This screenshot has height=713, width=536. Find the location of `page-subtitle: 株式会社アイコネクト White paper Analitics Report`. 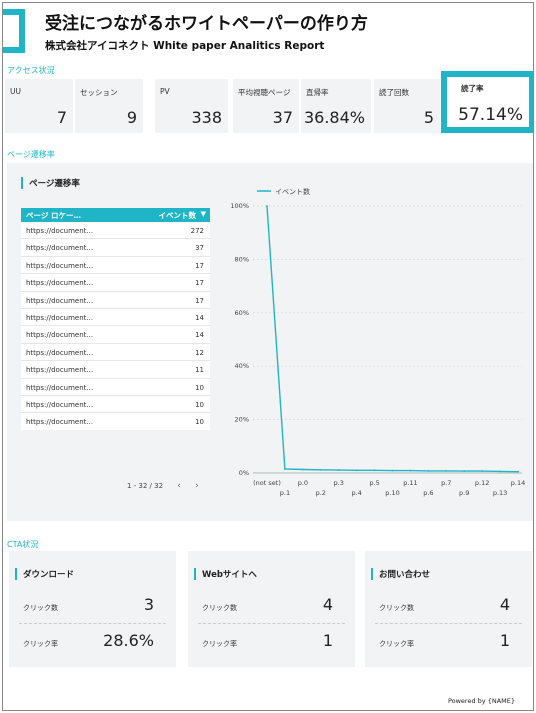

page-subtitle: 株式会社アイコネクト White paper Analitics Report is located at coordinates (185, 46).